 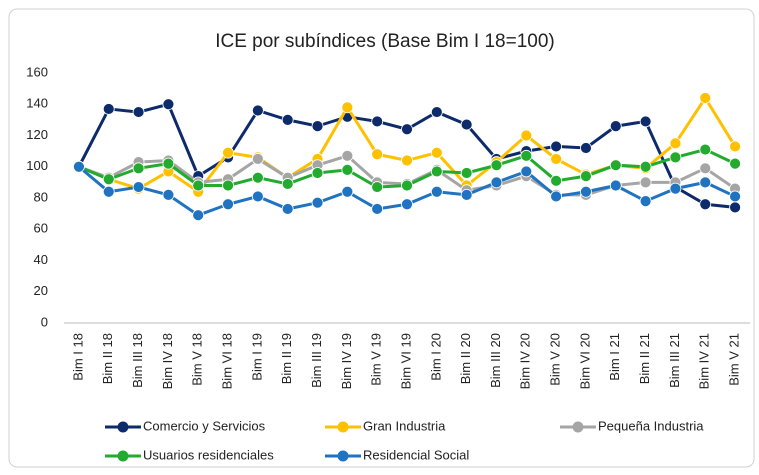 What do you see at coordinates (346, 361) in the screenshot?
I see `x-tick-label: Bim IV 19` at bounding box center [346, 361].